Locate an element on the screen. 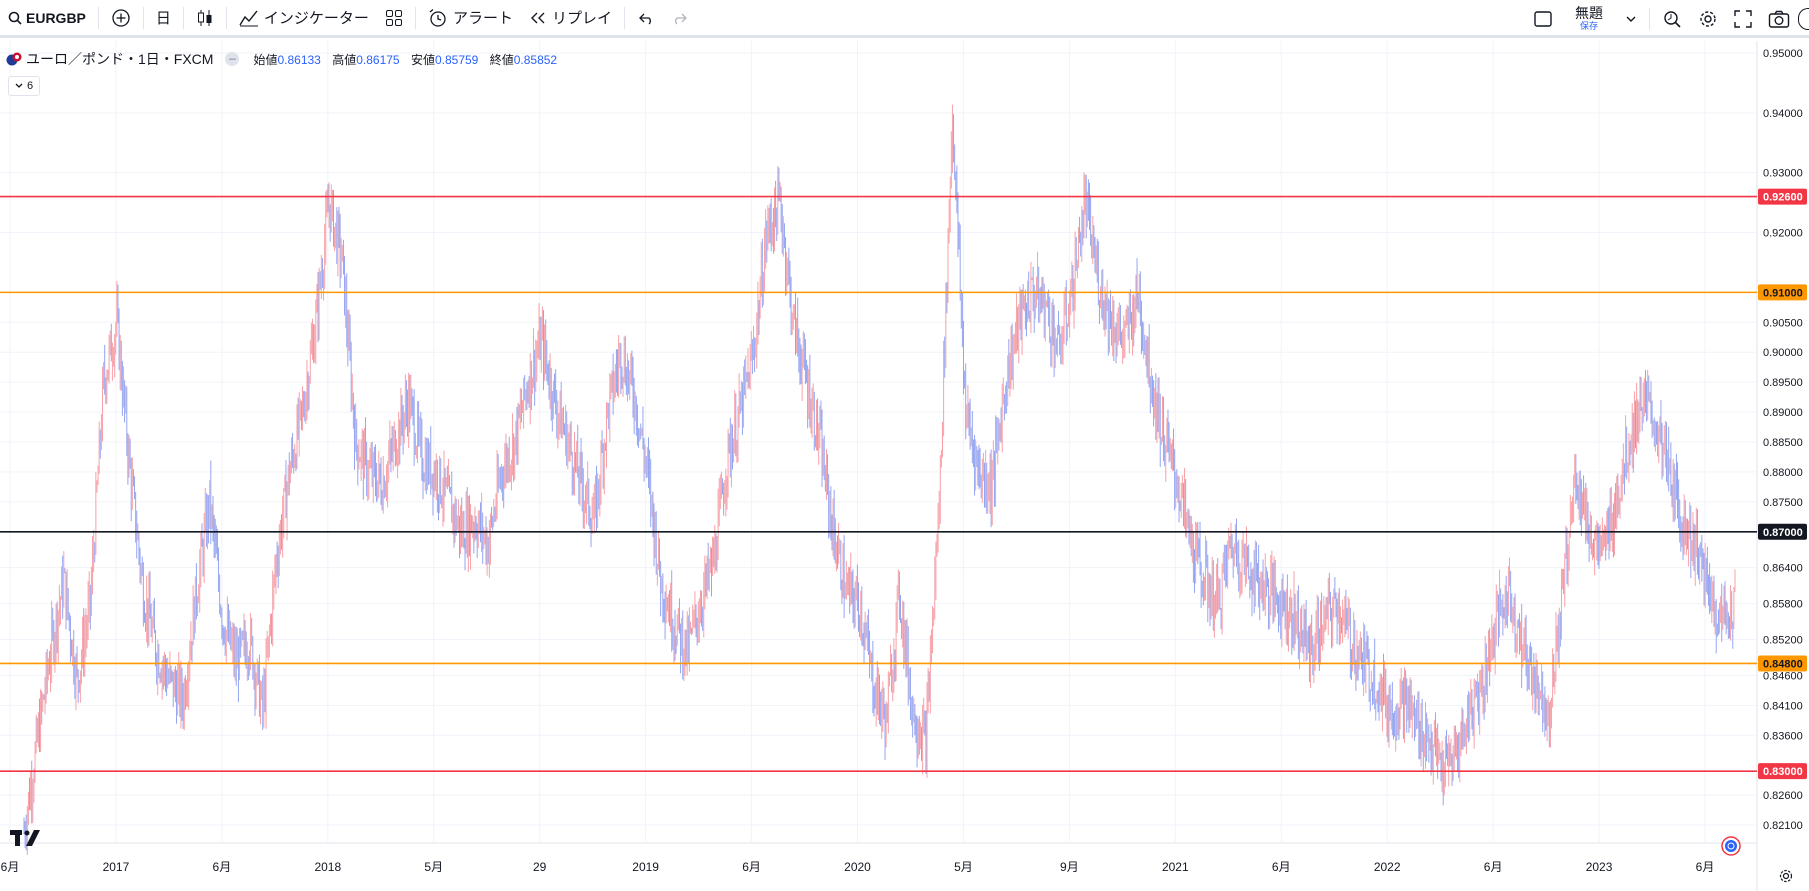  rewind-icon is located at coordinates (537, 17).